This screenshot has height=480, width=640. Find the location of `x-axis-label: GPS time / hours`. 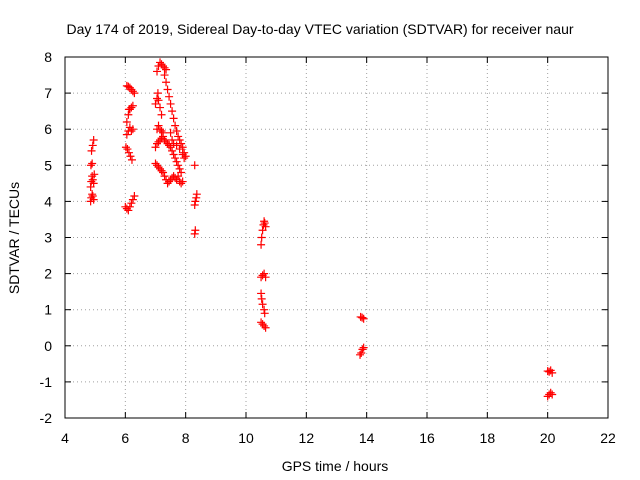

x-axis-label: GPS time / hours is located at coordinates (335, 466).